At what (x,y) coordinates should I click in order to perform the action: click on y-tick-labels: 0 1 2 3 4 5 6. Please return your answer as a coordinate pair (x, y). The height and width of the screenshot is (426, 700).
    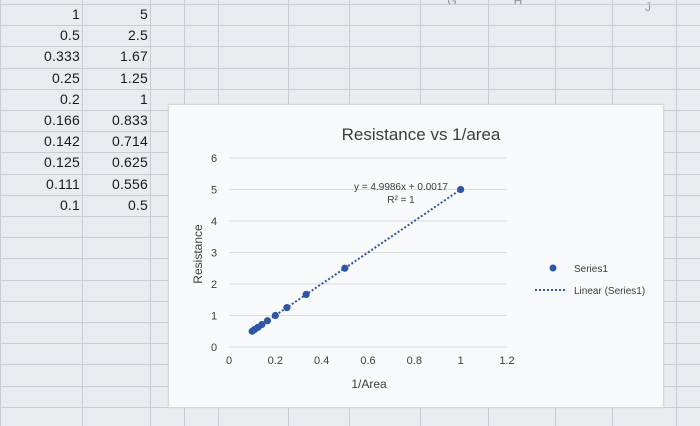
    Looking at the image, I should click on (214, 253).